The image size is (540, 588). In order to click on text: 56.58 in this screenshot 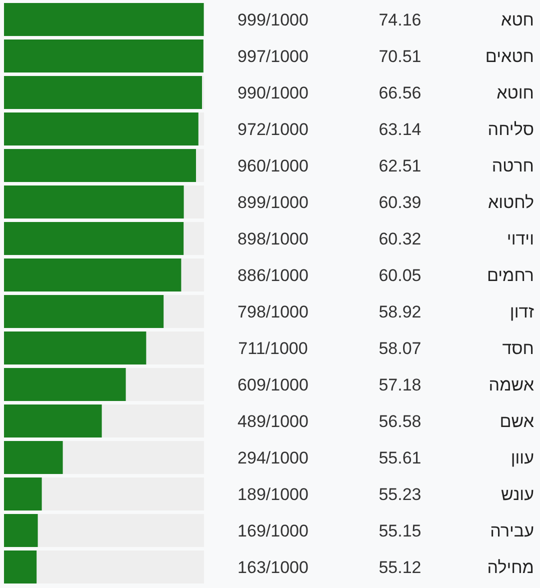, I will do `click(400, 421)`.